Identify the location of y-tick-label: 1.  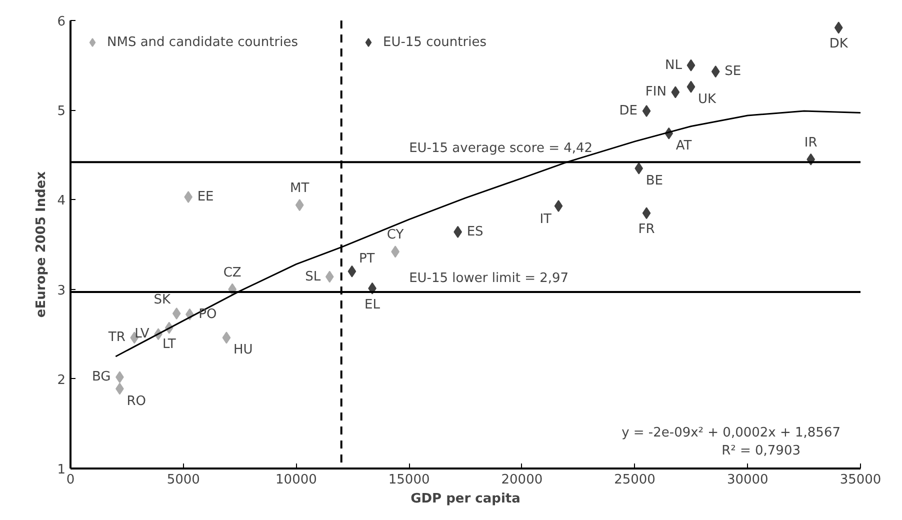
(61, 470).